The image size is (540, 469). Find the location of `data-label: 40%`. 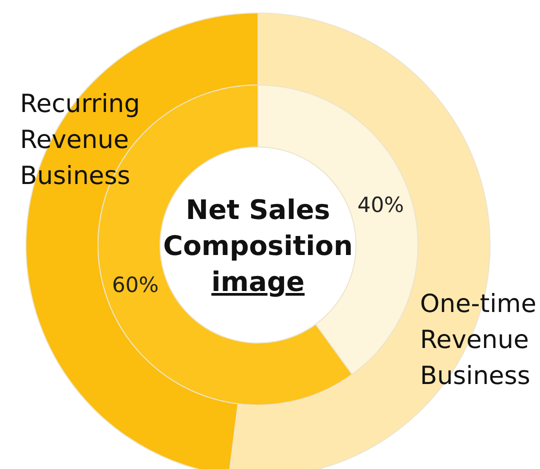

data-label: 40% is located at coordinates (380, 205).